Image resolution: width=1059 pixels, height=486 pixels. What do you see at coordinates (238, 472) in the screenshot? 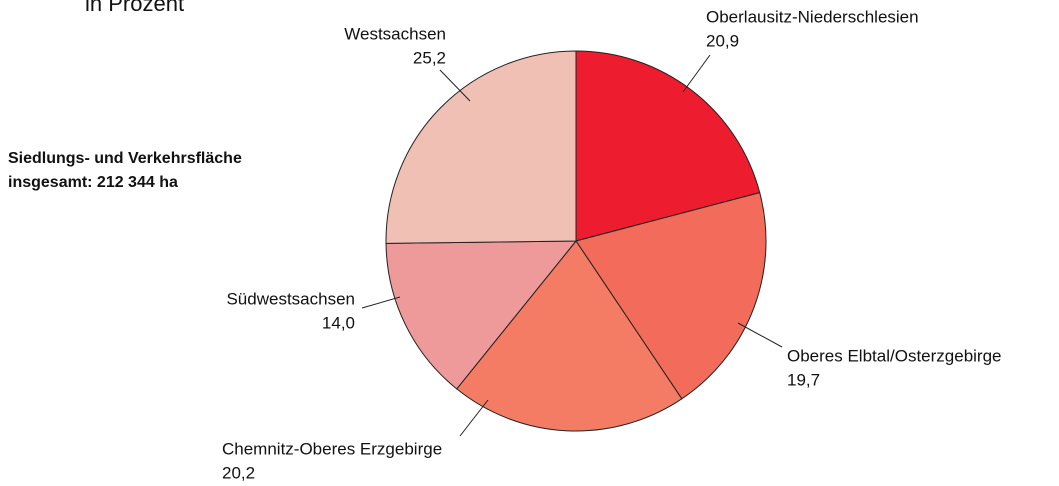
I see `value-label: 20,2` at bounding box center [238, 472].